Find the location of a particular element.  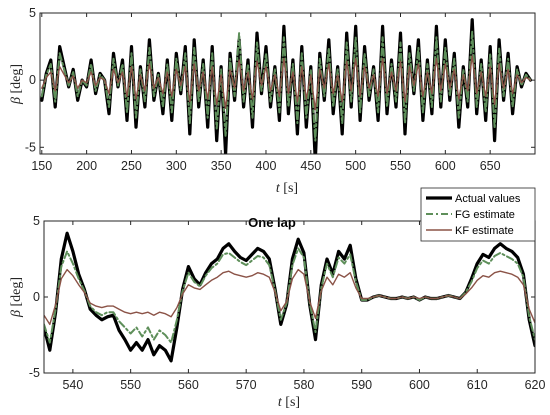

top-x-tick-label: 250 is located at coordinates (131, 166).